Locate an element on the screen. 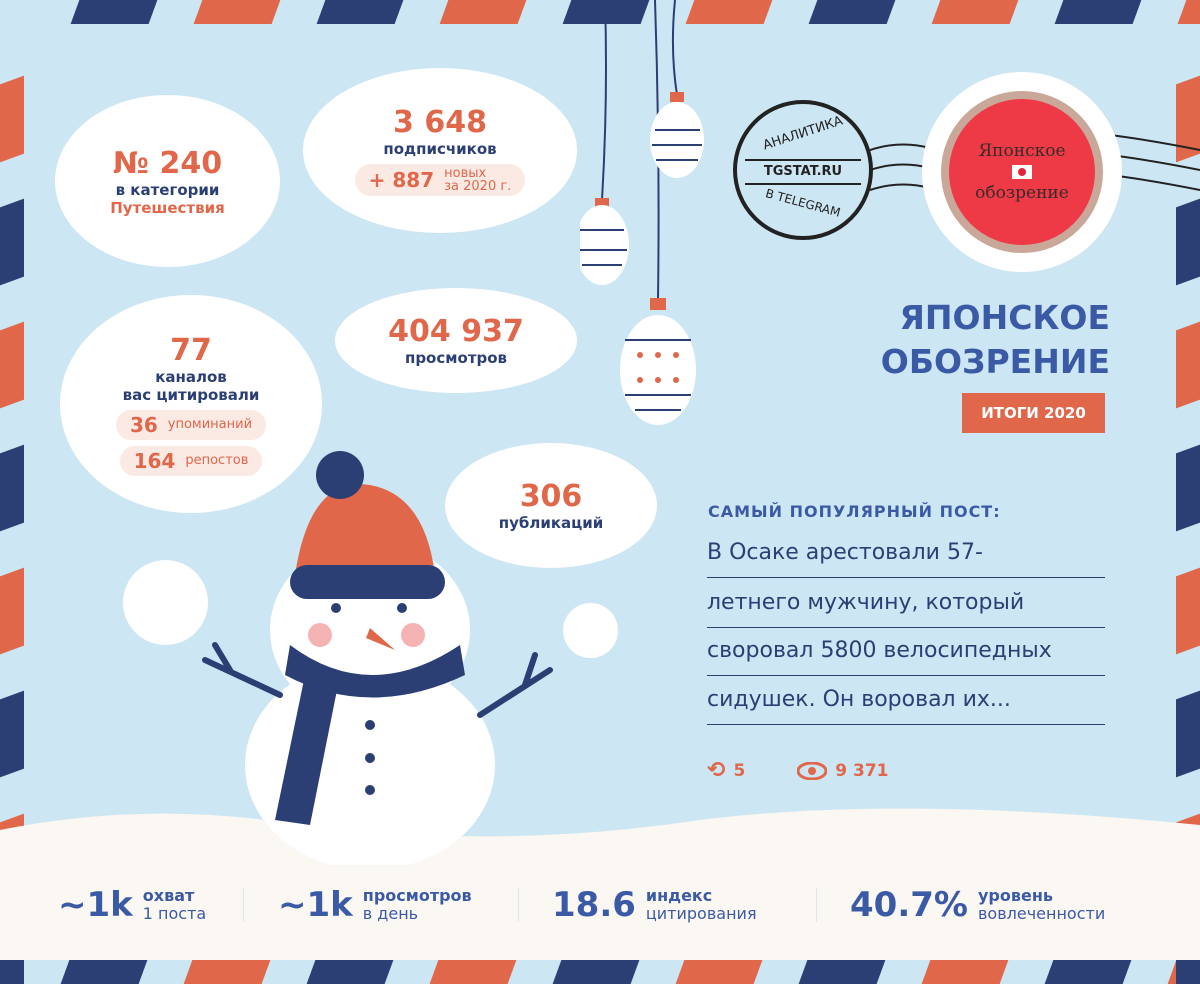  rank-category: Путешествия is located at coordinates (167, 207).